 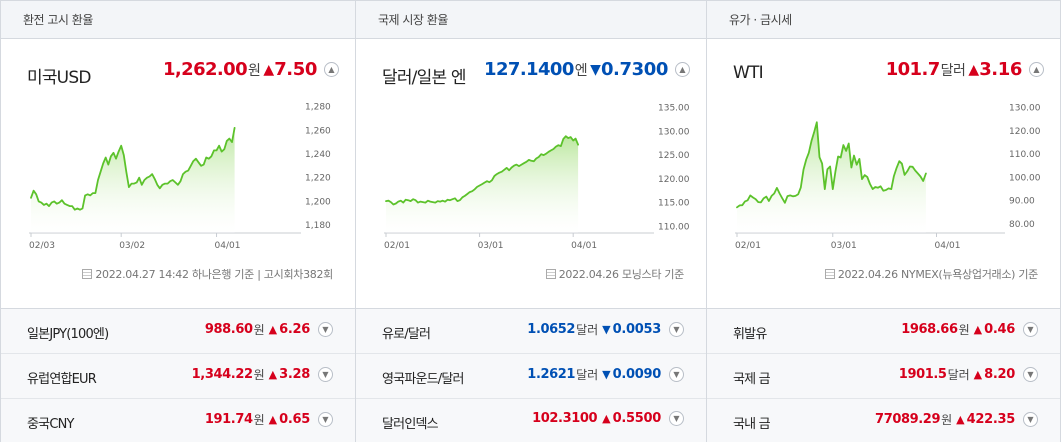 I want to click on list-item-value: 1.0652, so click(x=551, y=329).